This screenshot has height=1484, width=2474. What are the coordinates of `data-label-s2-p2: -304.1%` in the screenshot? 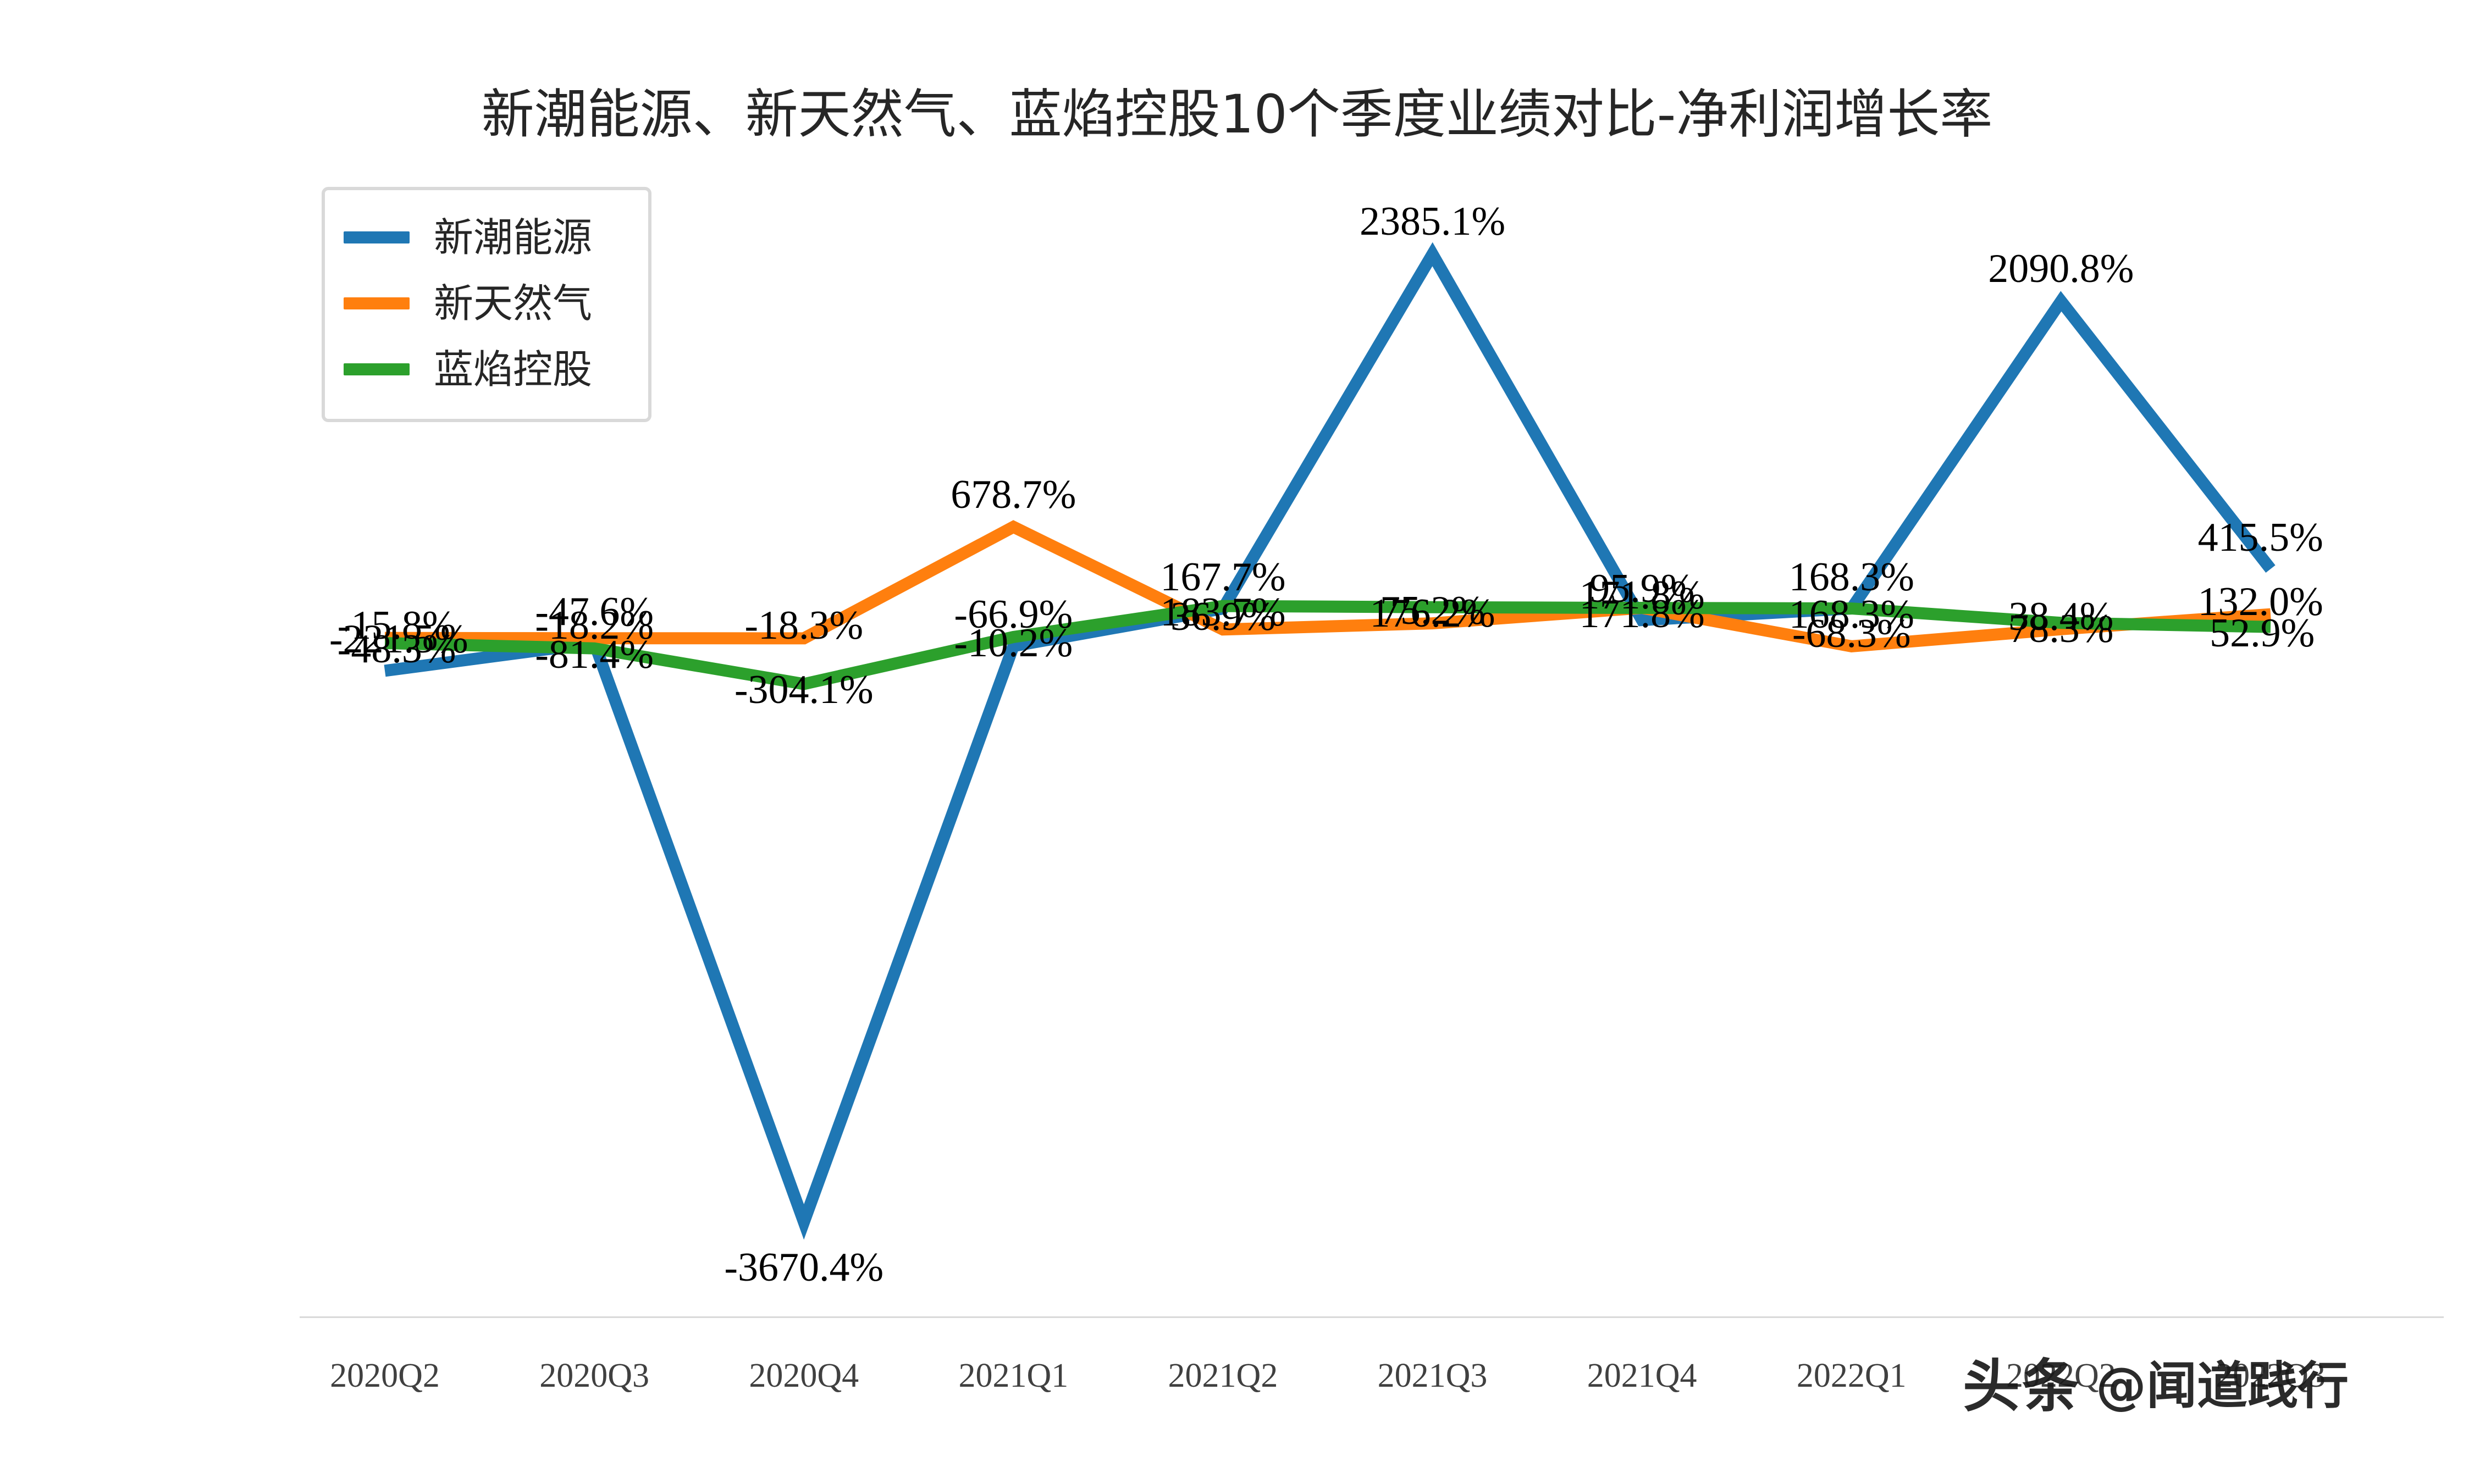 It's located at (804, 690).